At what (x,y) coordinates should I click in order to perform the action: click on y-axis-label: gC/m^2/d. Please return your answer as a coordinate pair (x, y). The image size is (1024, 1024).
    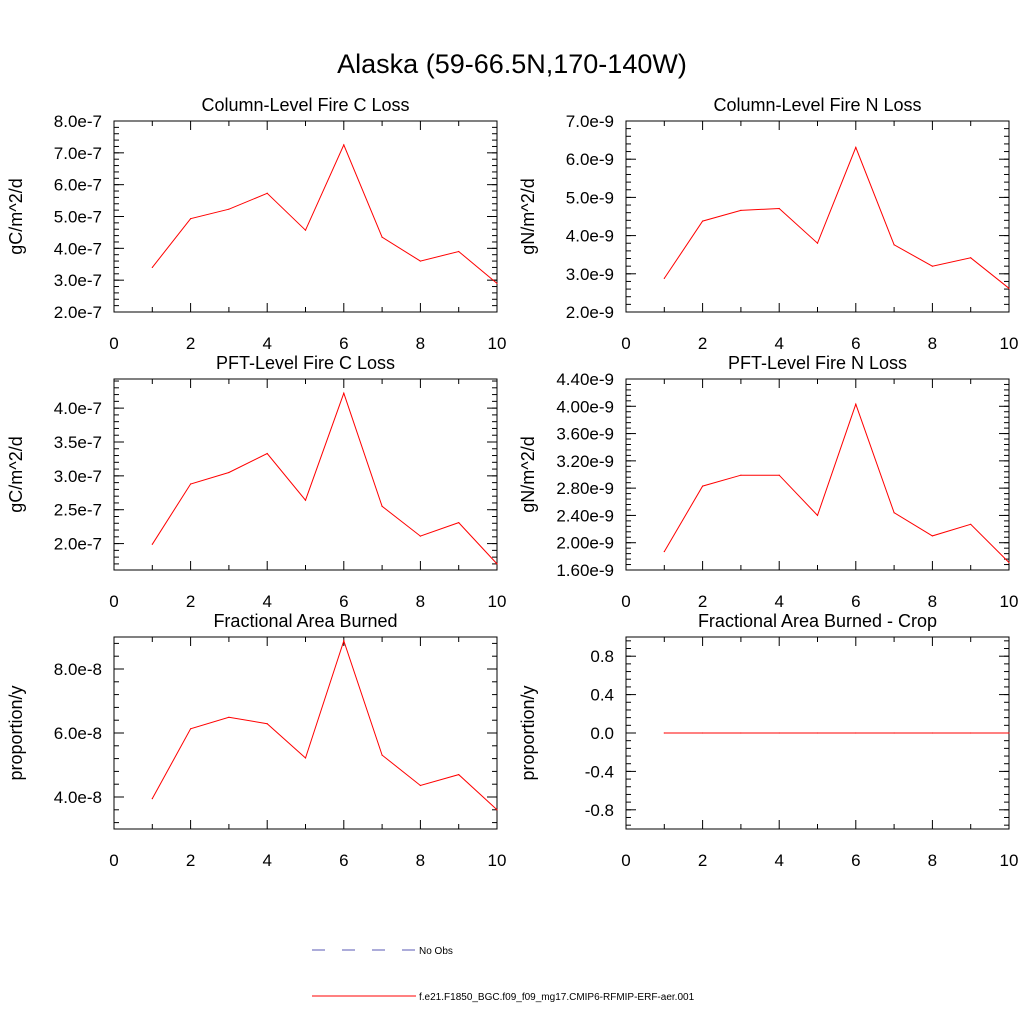
    Looking at the image, I should click on (16, 474).